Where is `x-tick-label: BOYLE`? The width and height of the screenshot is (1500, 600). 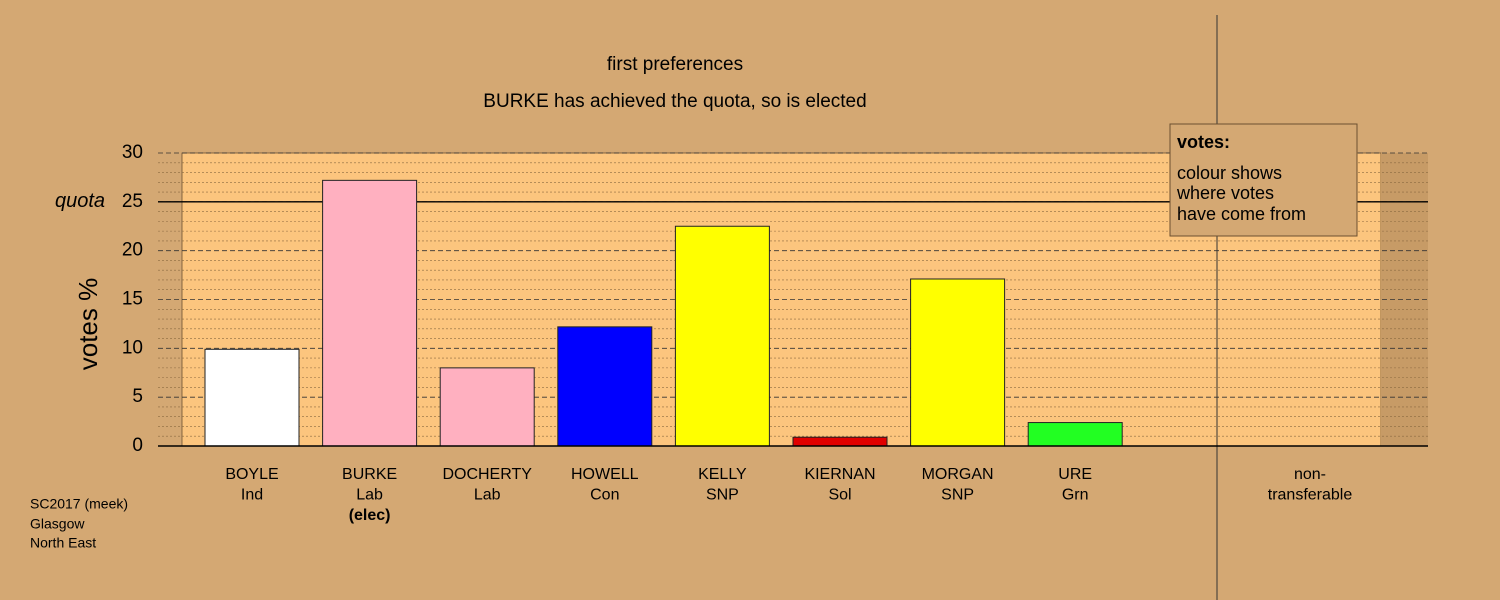
x-tick-label: BOYLE is located at coordinates (251, 474).